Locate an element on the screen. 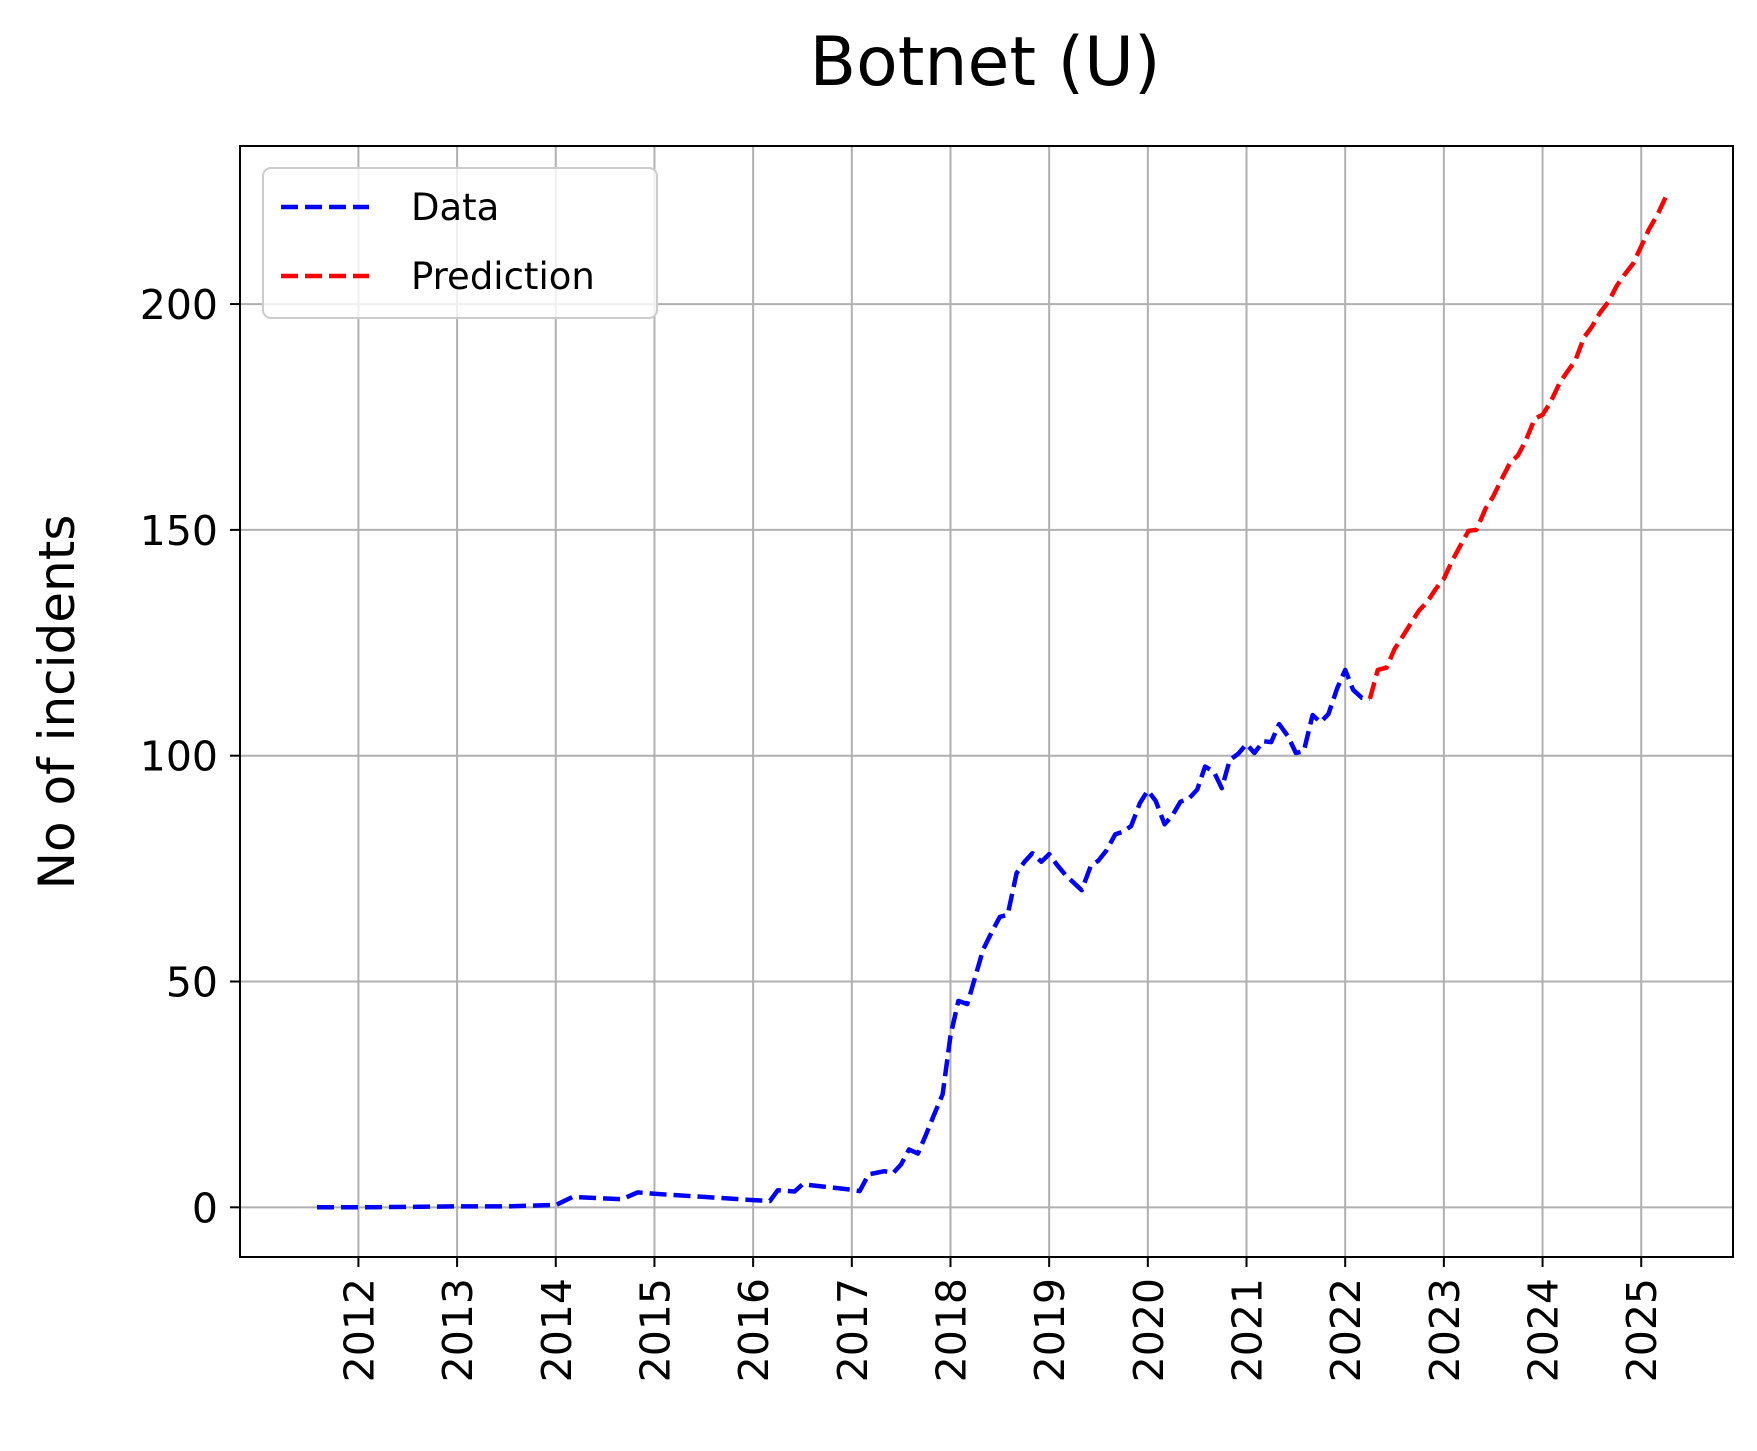 The image size is (1757, 1451). legend-label-prediction: Prediction is located at coordinates (503, 276).